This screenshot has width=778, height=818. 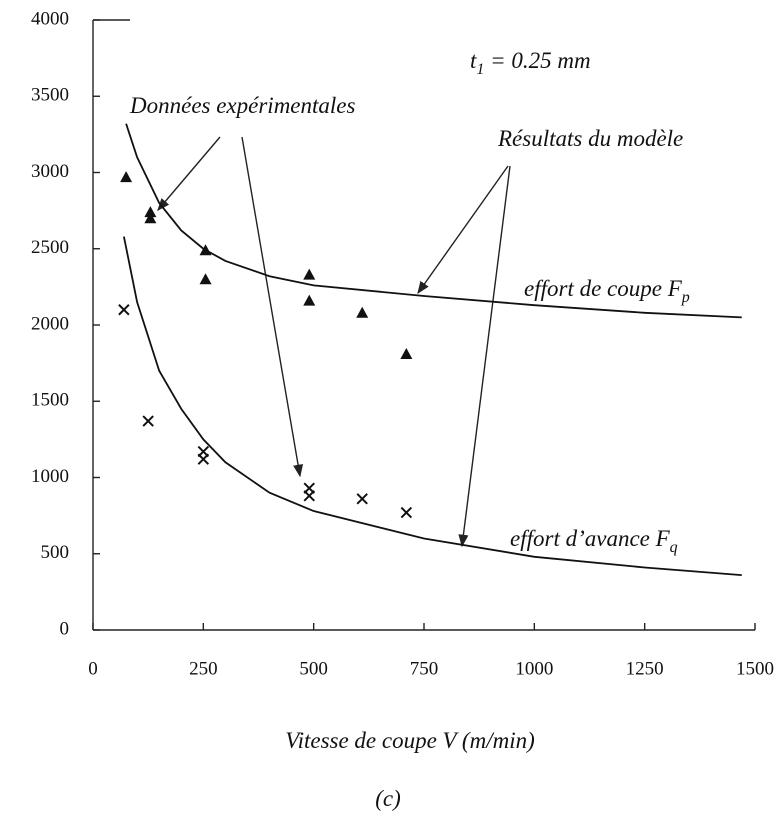 I want to click on y-tick-label: 500, so click(x=55, y=552).